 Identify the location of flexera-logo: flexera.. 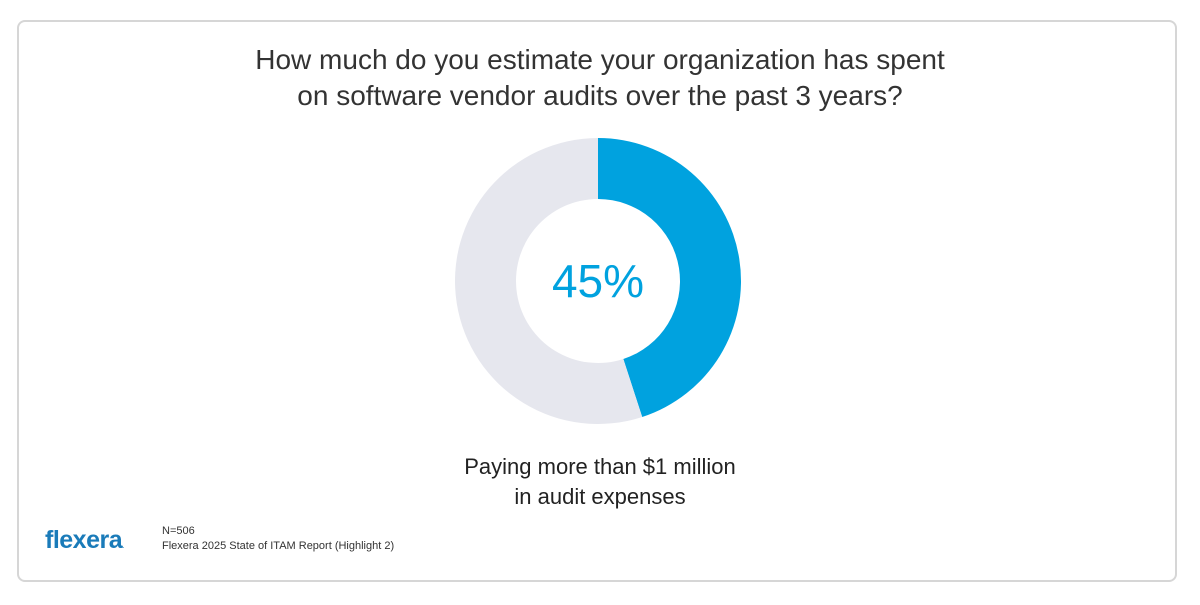
(84, 540).